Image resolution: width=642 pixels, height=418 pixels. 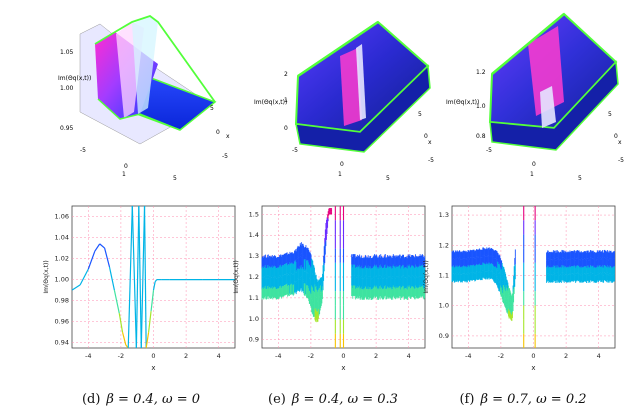 I want to click on caption-label: (e), so click(x=277, y=399).